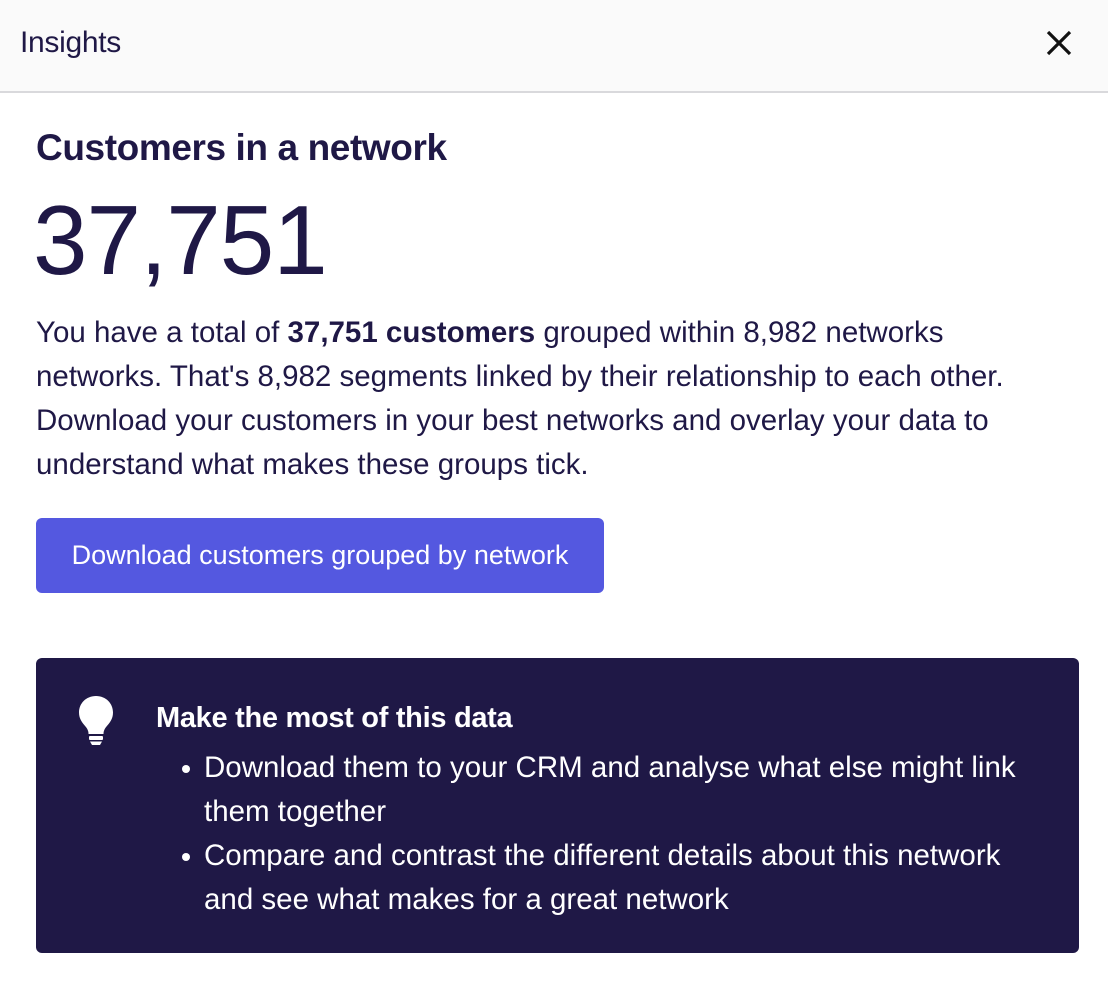  I want to click on close-icon, so click(1059, 43).